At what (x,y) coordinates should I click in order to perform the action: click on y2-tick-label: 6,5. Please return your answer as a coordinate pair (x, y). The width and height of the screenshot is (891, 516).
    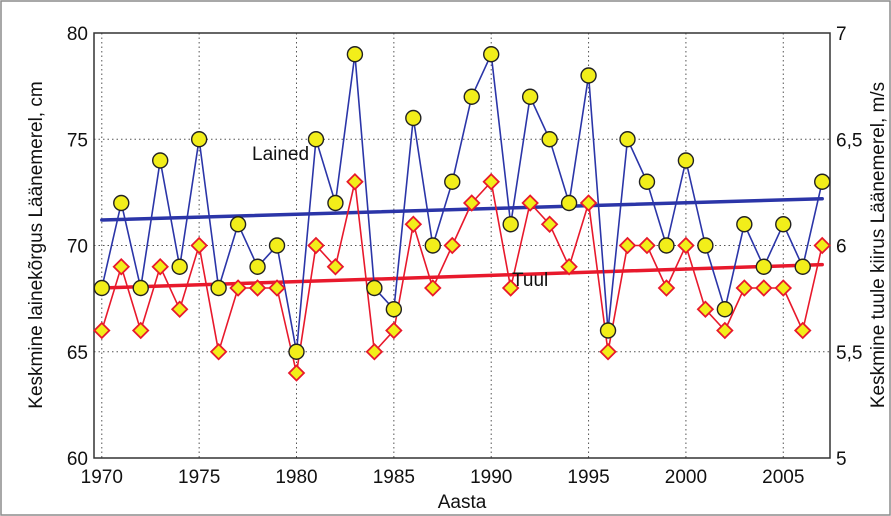
    Looking at the image, I should click on (849, 140).